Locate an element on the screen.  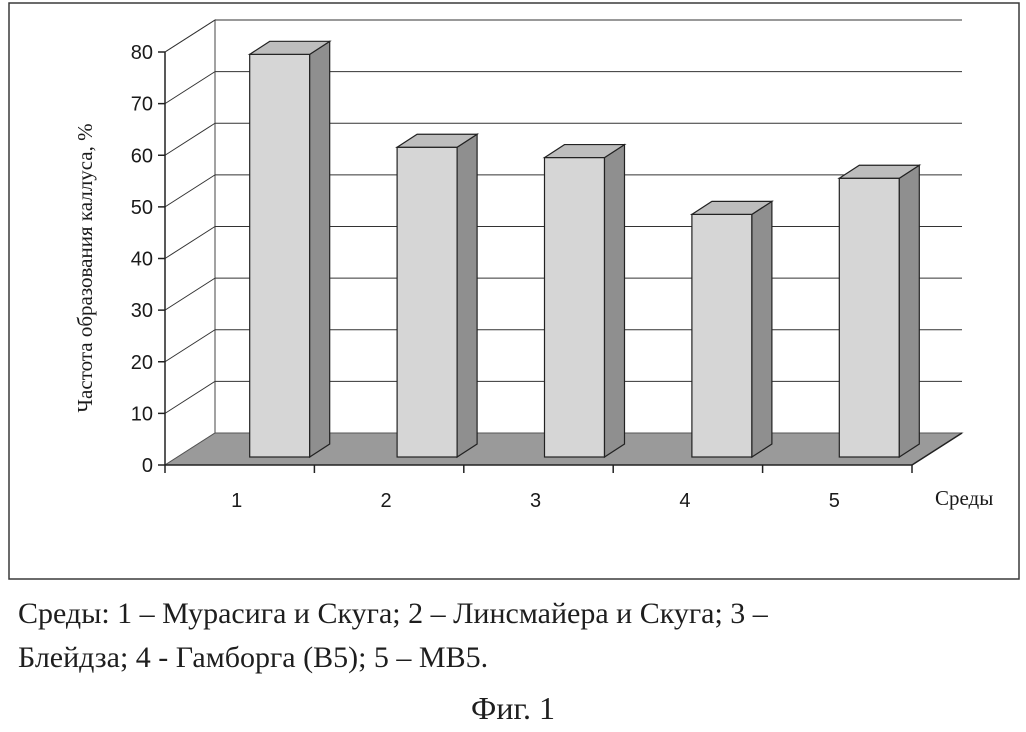
x-tick-label: 5 is located at coordinates (834, 501).